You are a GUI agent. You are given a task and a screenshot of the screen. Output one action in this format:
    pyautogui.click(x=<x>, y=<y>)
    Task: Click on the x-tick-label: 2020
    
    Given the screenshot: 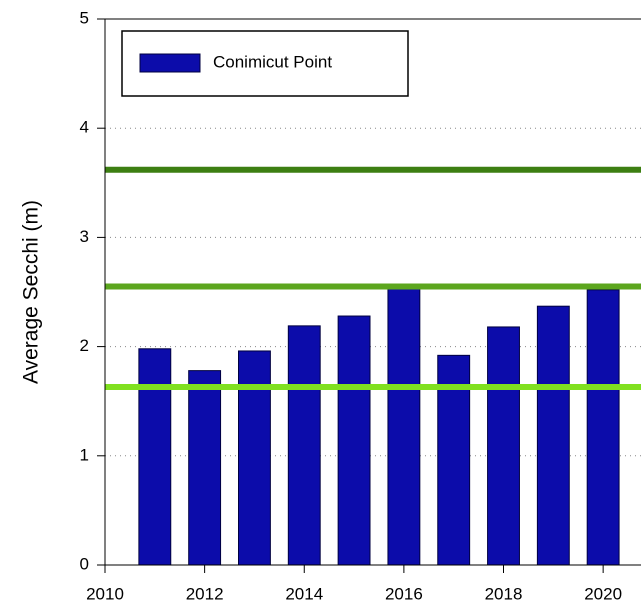 What is the action you would take?
    pyautogui.click(x=603, y=593)
    